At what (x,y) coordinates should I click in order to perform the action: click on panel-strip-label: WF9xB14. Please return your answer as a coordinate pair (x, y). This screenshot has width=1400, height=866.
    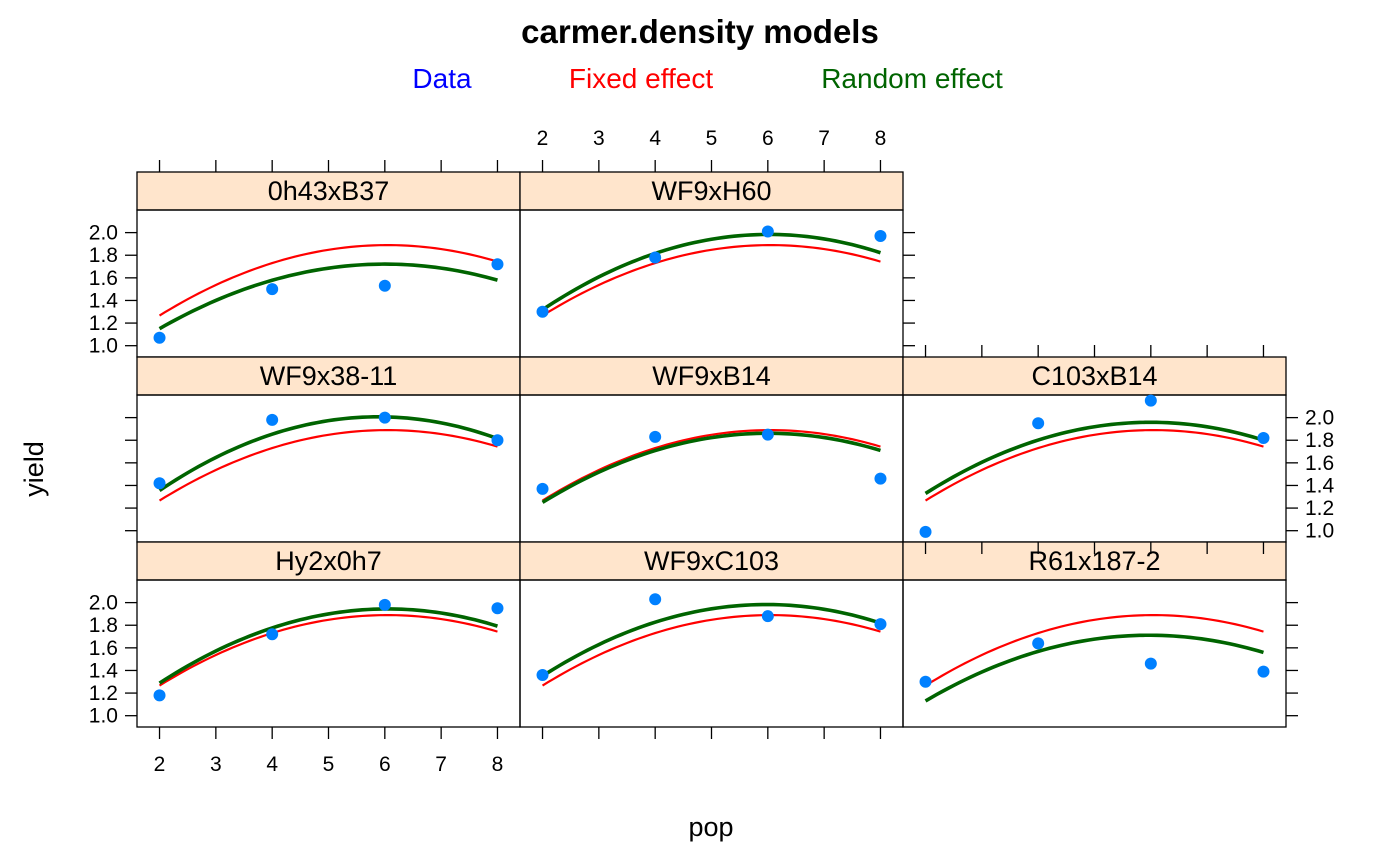
    Looking at the image, I should click on (711, 376).